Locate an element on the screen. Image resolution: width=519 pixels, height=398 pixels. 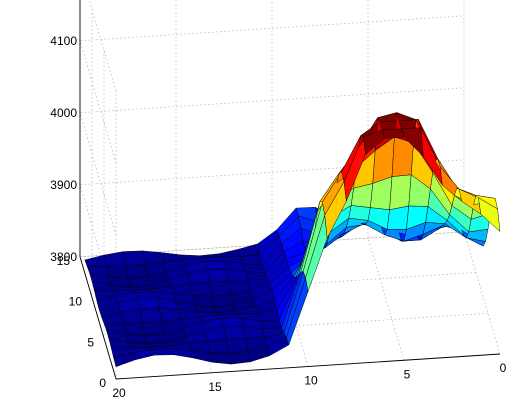
y-tick-label-1: 5 is located at coordinates (90, 342).